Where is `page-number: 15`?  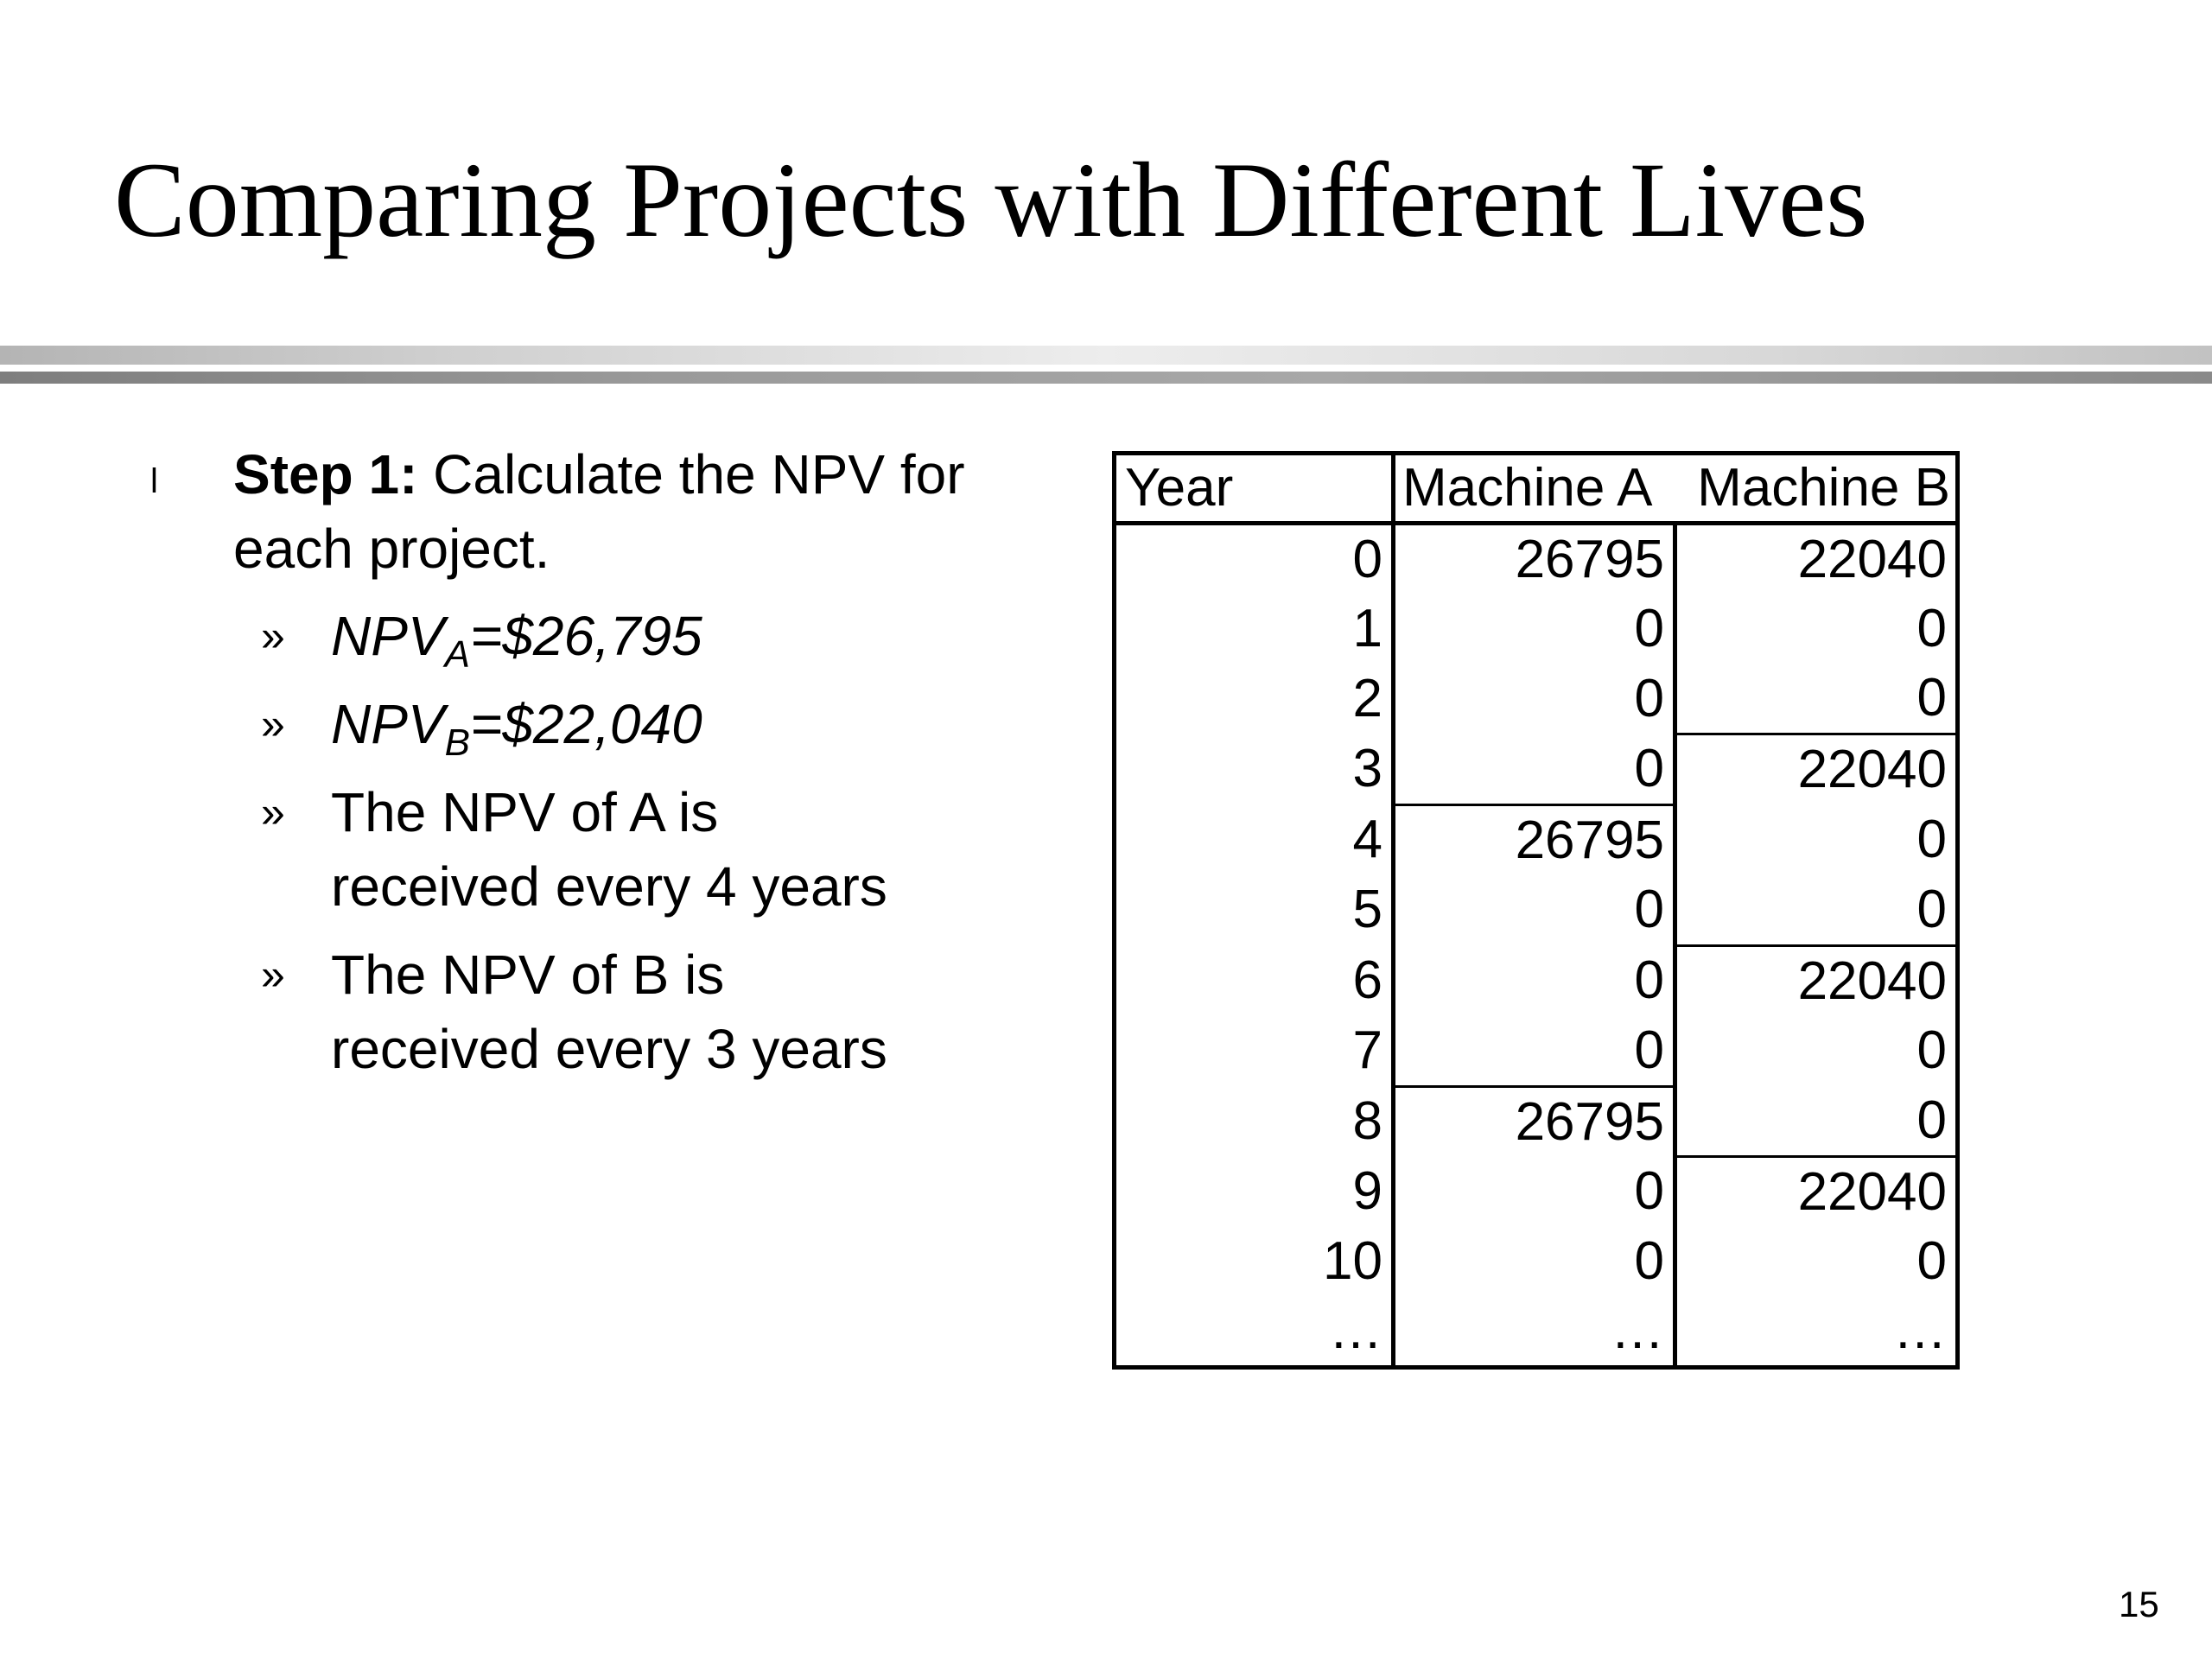
page-number: 15 is located at coordinates (2139, 1604).